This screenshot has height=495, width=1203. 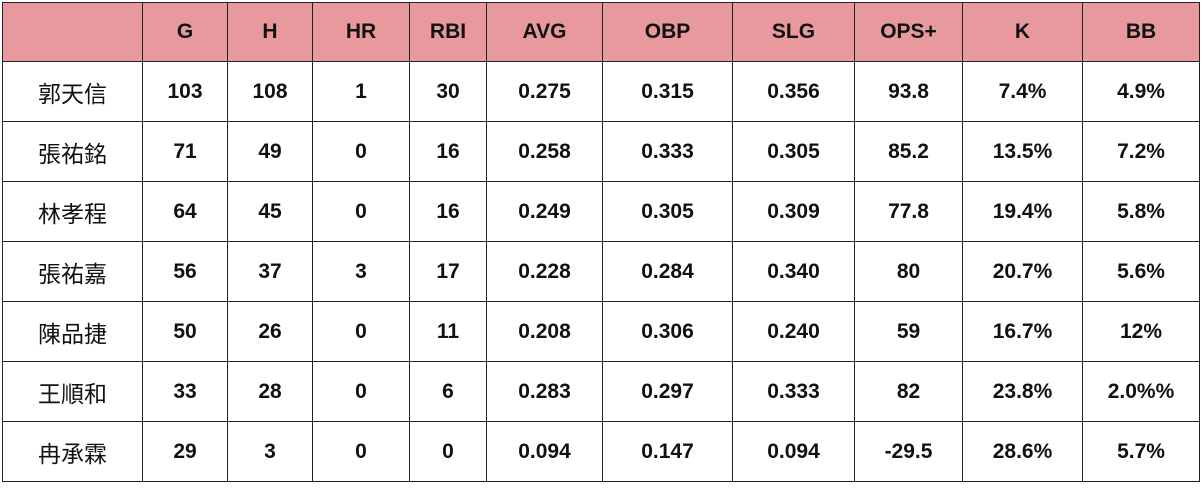 I want to click on player-name: 郭天信, so click(x=72, y=91).